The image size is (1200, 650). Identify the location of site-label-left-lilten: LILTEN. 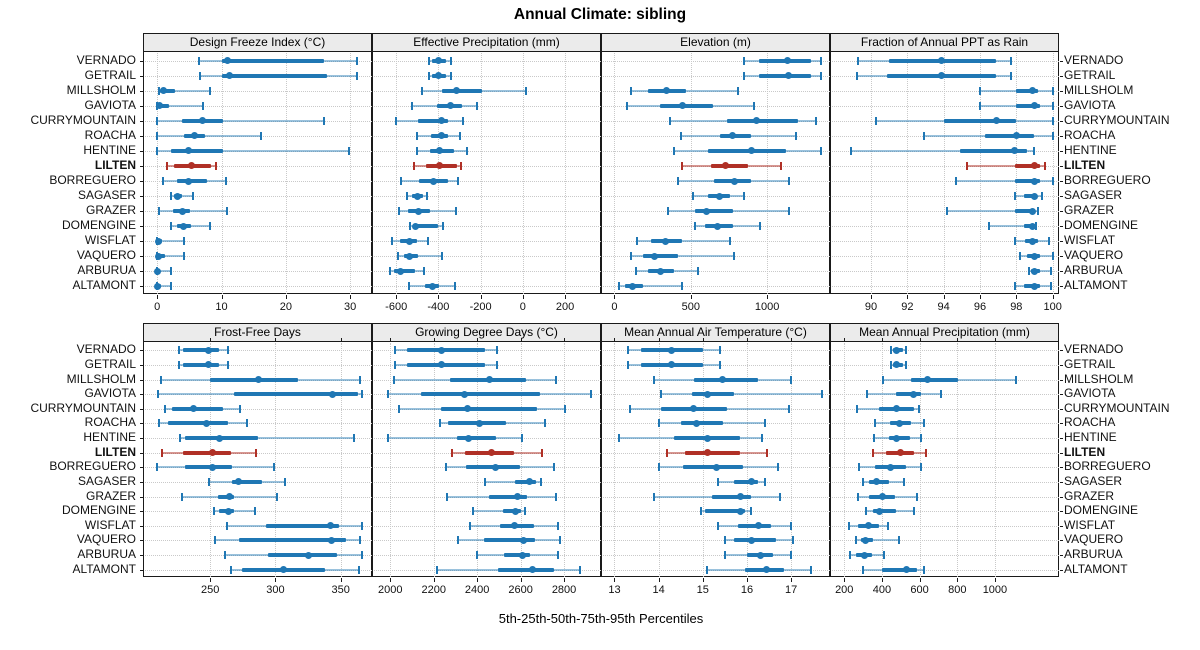
(115, 164).